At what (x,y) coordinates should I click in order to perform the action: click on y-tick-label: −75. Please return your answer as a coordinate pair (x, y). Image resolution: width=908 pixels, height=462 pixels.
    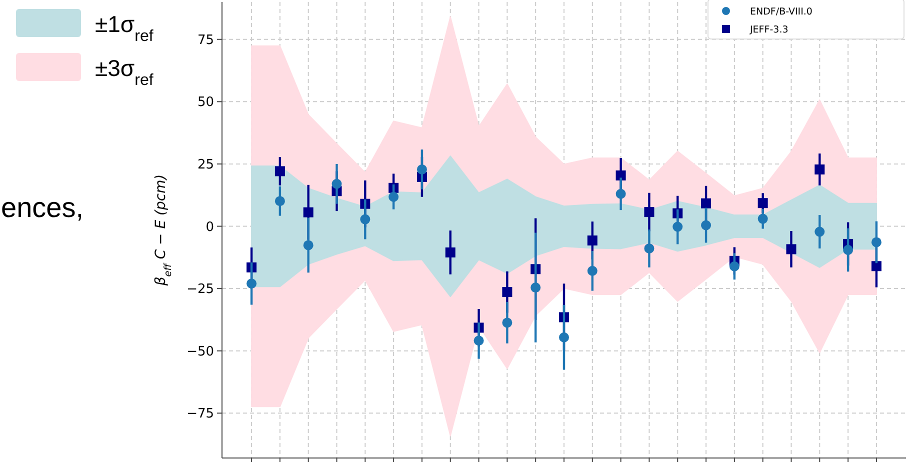
    Looking at the image, I should click on (200, 414).